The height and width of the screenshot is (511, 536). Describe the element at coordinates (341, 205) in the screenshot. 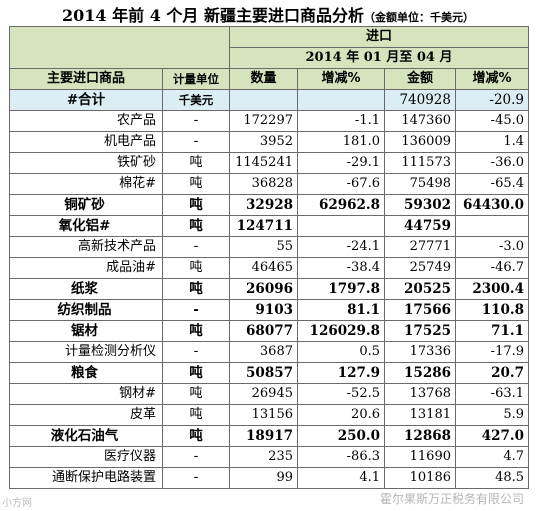

I see `row-qty-change: 62962.8` at that location.